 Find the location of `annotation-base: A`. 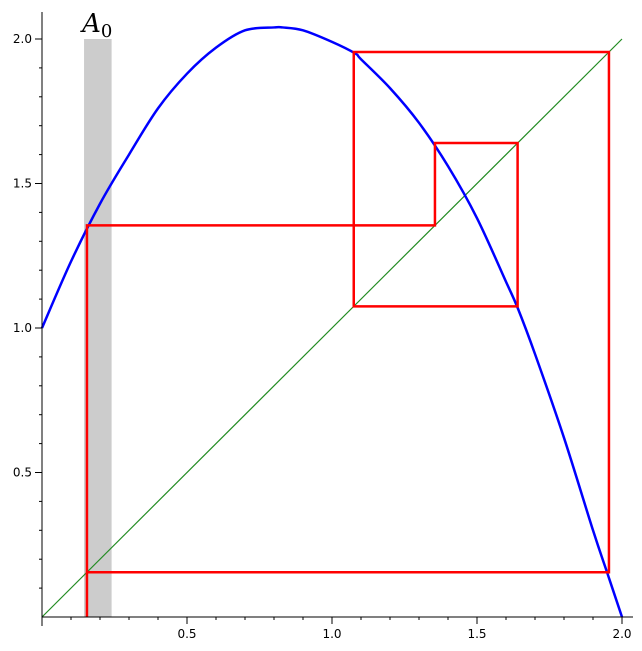

annotation-base: A is located at coordinates (90, 24).